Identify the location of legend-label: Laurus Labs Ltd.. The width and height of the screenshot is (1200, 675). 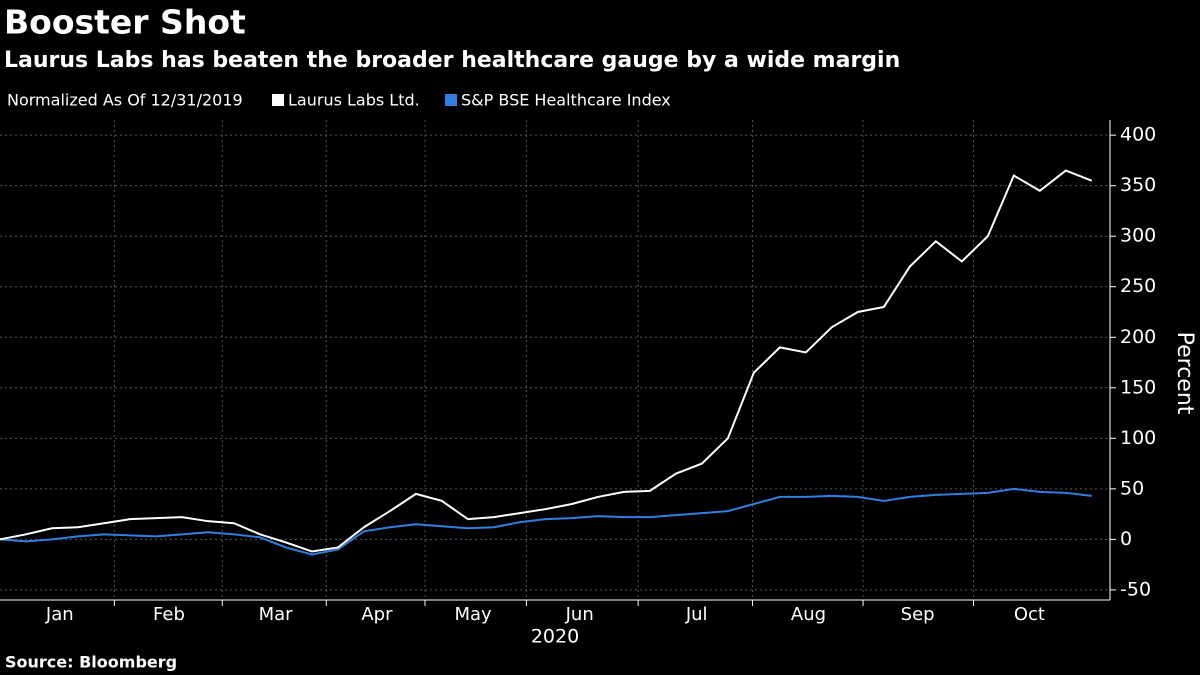
(354, 100).